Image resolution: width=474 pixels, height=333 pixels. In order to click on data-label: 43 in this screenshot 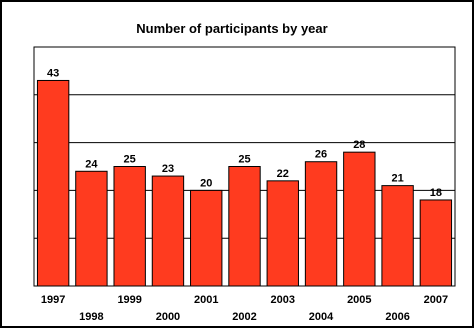, I will do `click(53, 73)`.